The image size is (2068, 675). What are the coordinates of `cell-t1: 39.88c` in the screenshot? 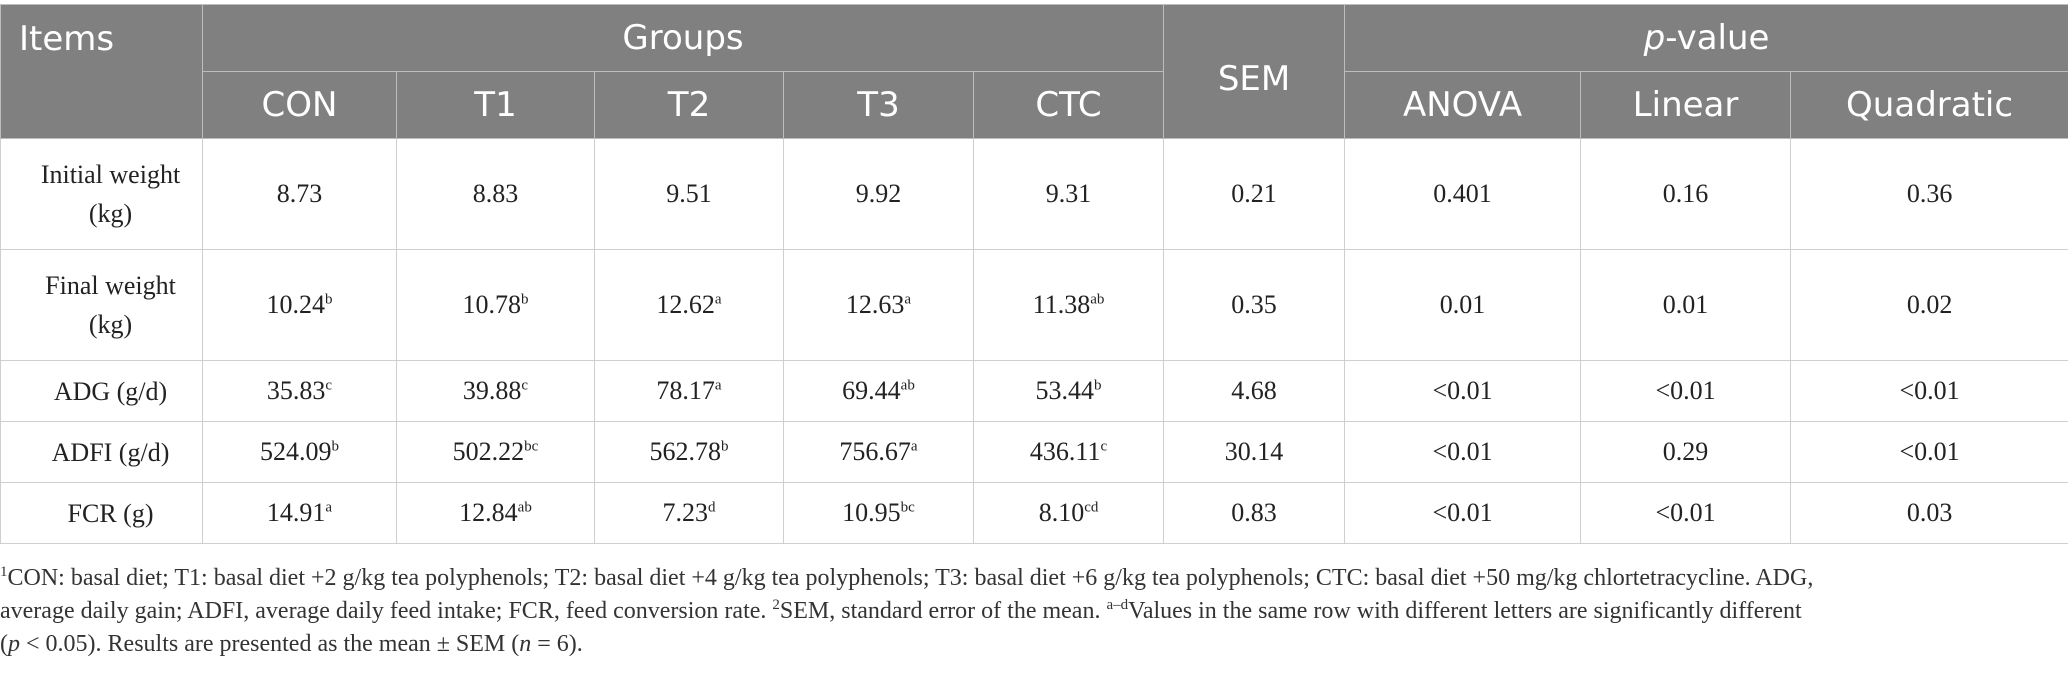 It's located at (495, 391).